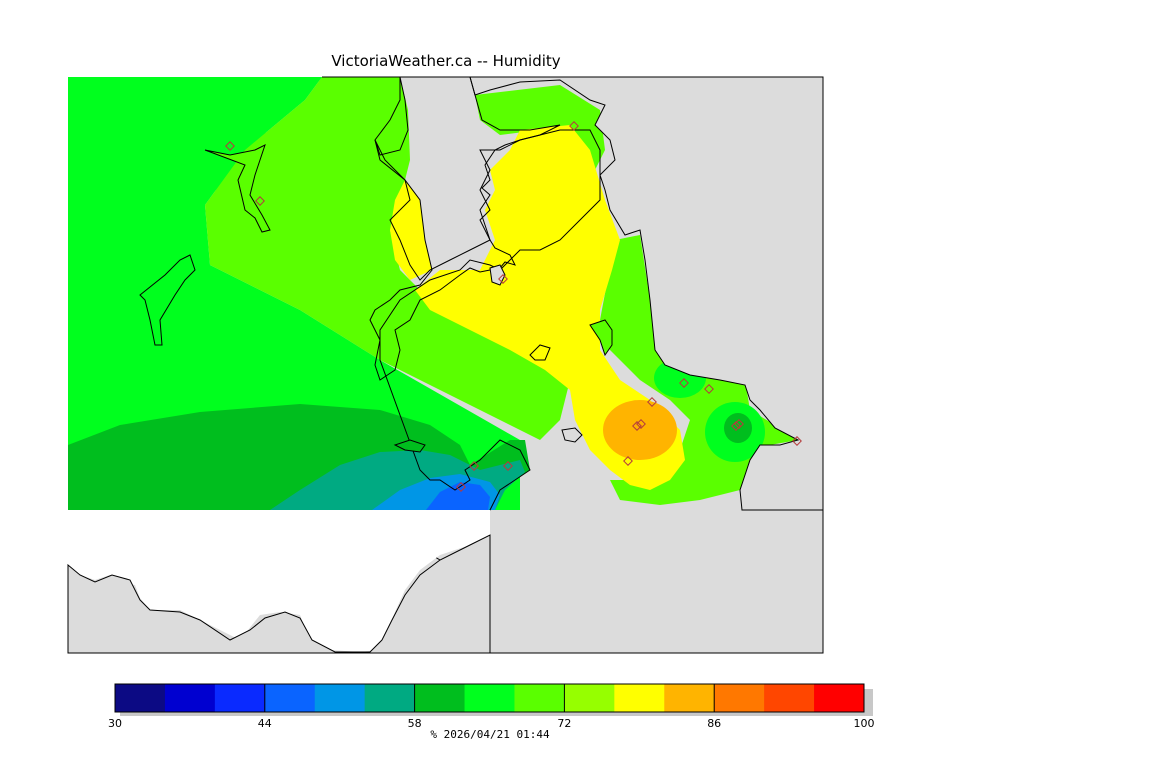 The height and width of the screenshot is (768, 1152). What do you see at coordinates (446, 61) in the screenshot?
I see `map-title: VictoriaWeather.ca -- Humidity` at bounding box center [446, 61].